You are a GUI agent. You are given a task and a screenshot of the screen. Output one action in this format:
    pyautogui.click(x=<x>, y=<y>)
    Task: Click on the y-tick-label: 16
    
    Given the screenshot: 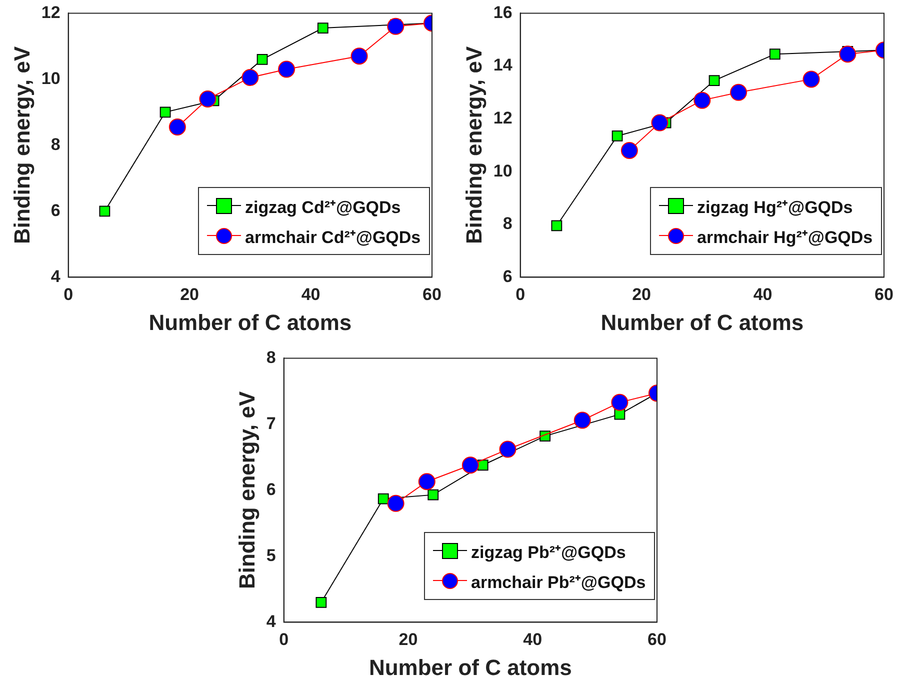 What is the action you would take?
    pyautogui.click(x=502, y=12)
    